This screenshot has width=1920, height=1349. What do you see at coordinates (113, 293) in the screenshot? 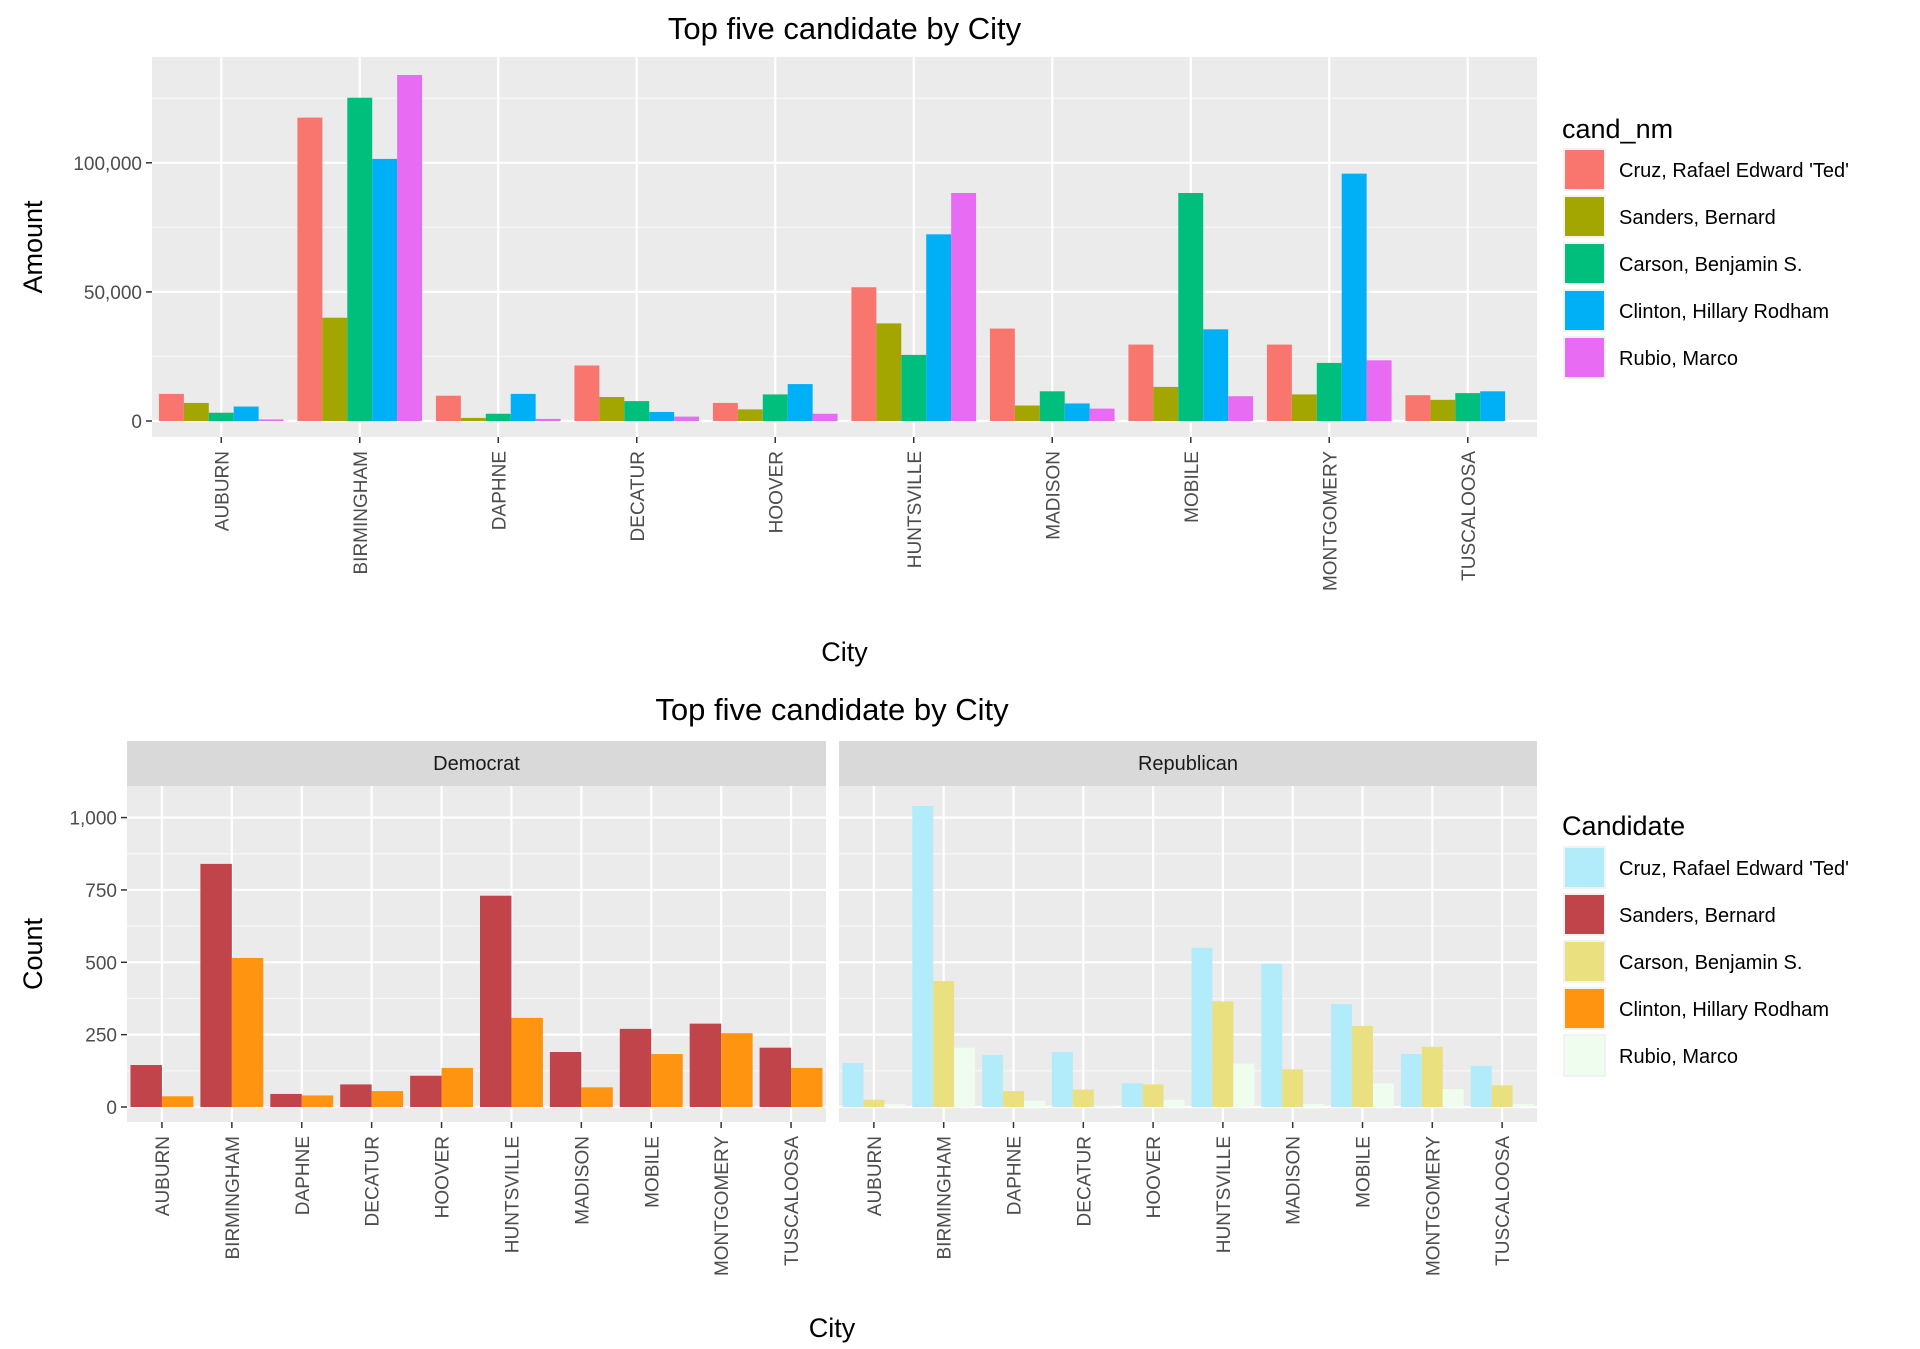
I see `chart1-ytick-label: 50,000` at bounding box center [113, 293].